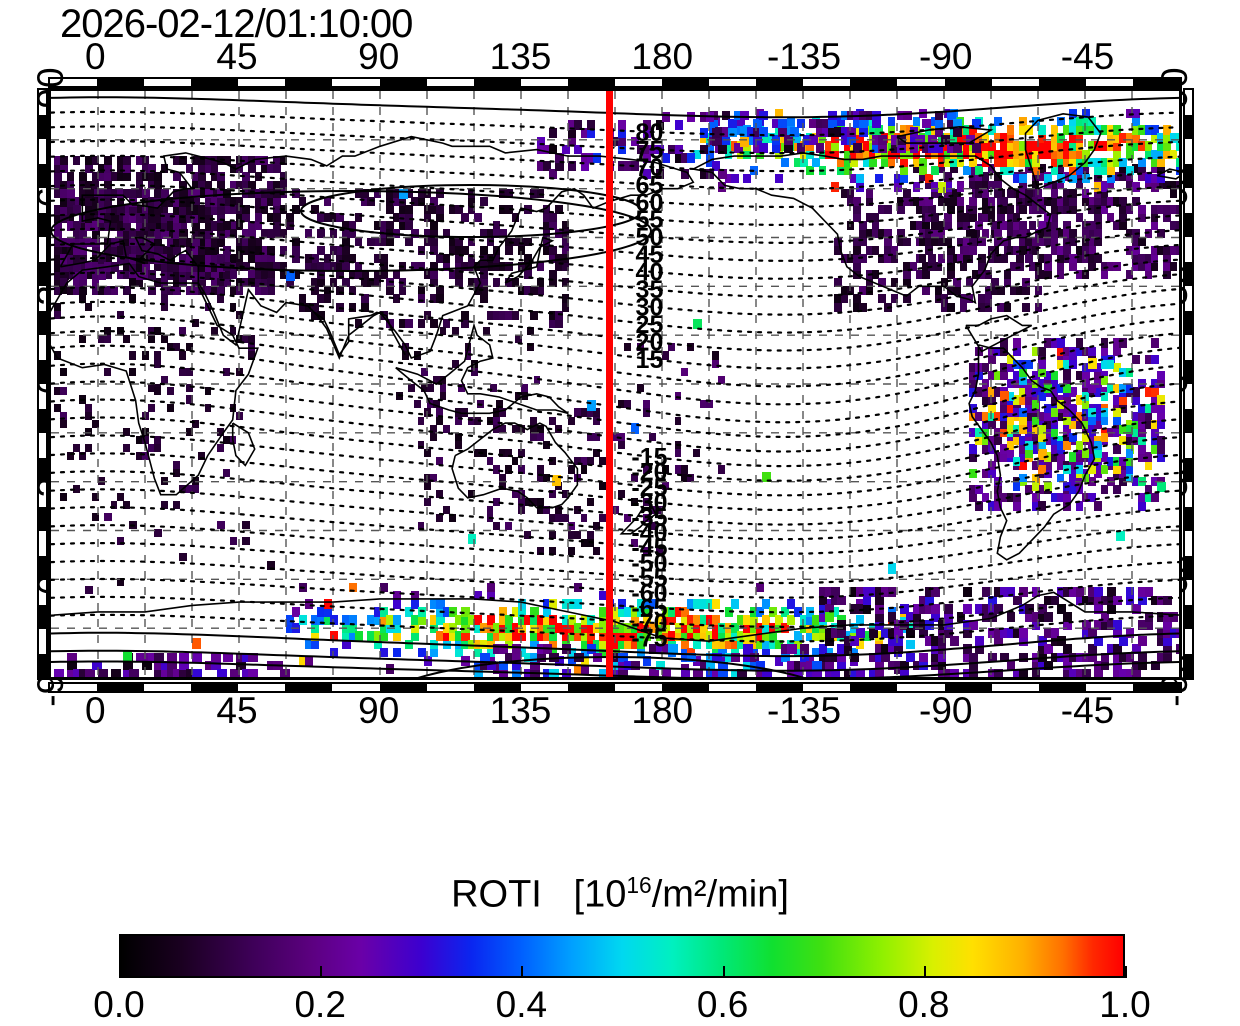 This screenshot has width=1240, height=1026. Describe the element at coordinates (650, 343) in the screenshot. I see `magnetic-latitude-label: 20` at that location.